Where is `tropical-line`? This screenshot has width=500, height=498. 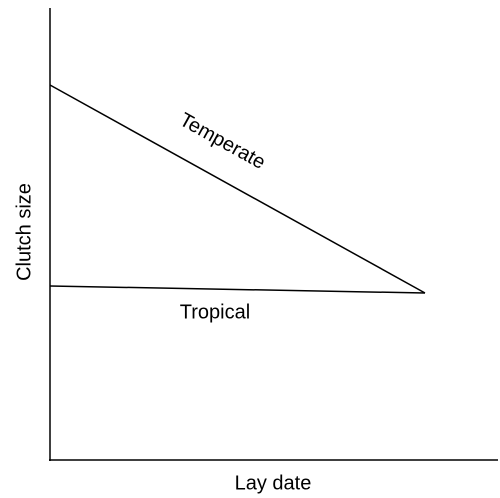 tropical-line is located at coordinates (237, 289).